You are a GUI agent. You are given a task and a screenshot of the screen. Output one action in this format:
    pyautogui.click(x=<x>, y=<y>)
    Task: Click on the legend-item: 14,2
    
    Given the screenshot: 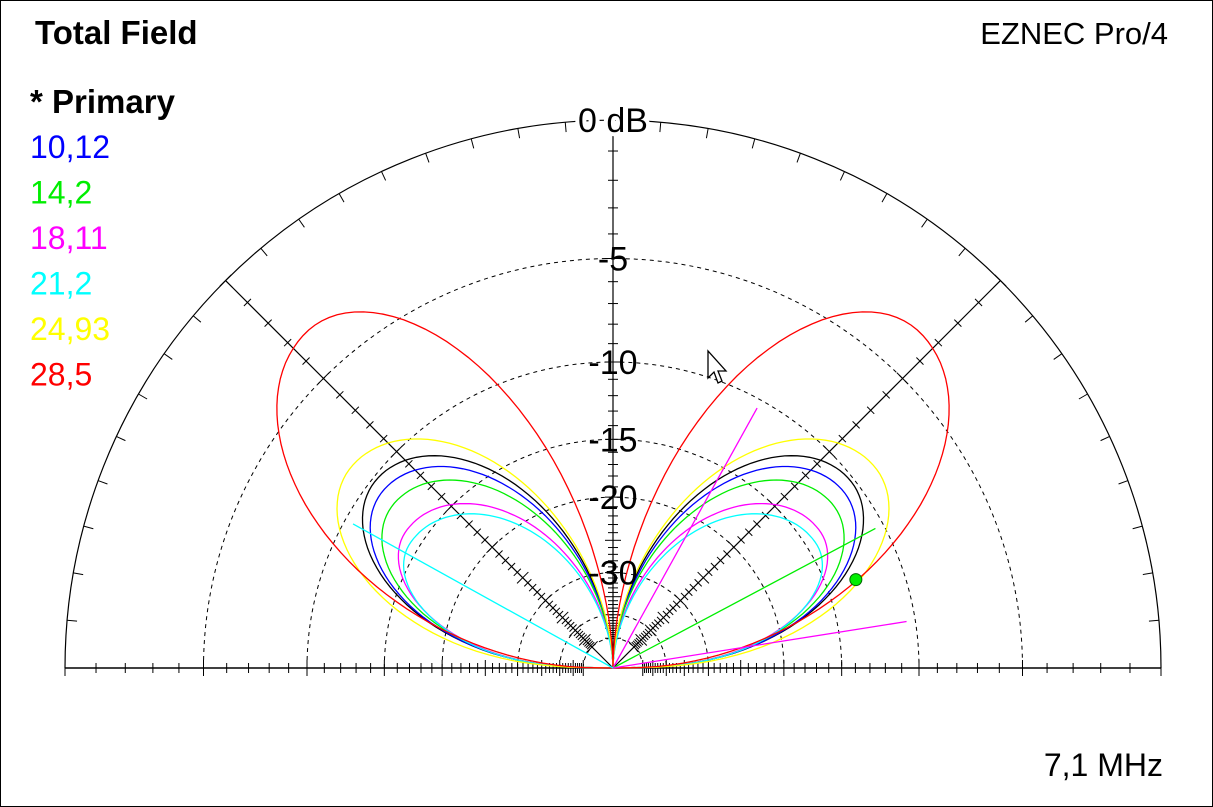 What is the action you would take?
    pyautogui.click(x=61, y=193)
    